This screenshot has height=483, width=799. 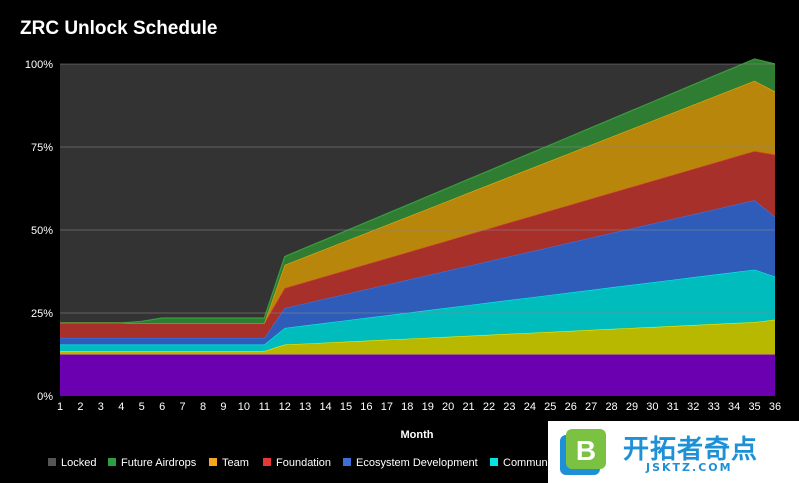 What do you see at coordinates (42, 231) in the screenshot?
I see `y-tick-label: 50%` at bounding box center [42, 231].